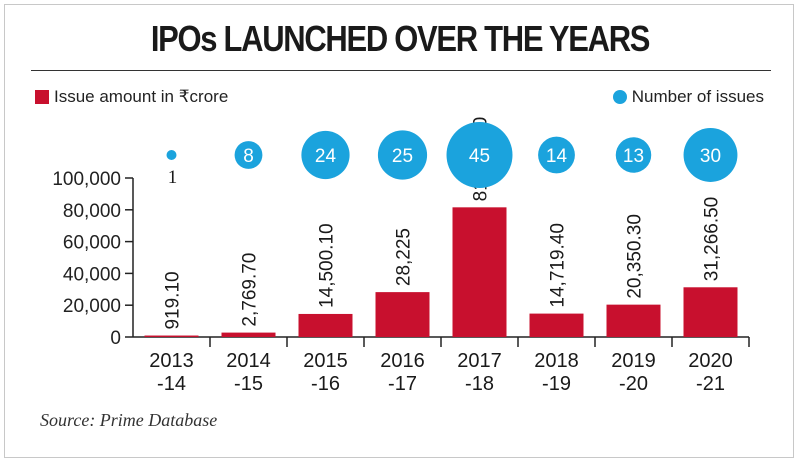  I want to click on x-category-label: -19, so click(556, 384).